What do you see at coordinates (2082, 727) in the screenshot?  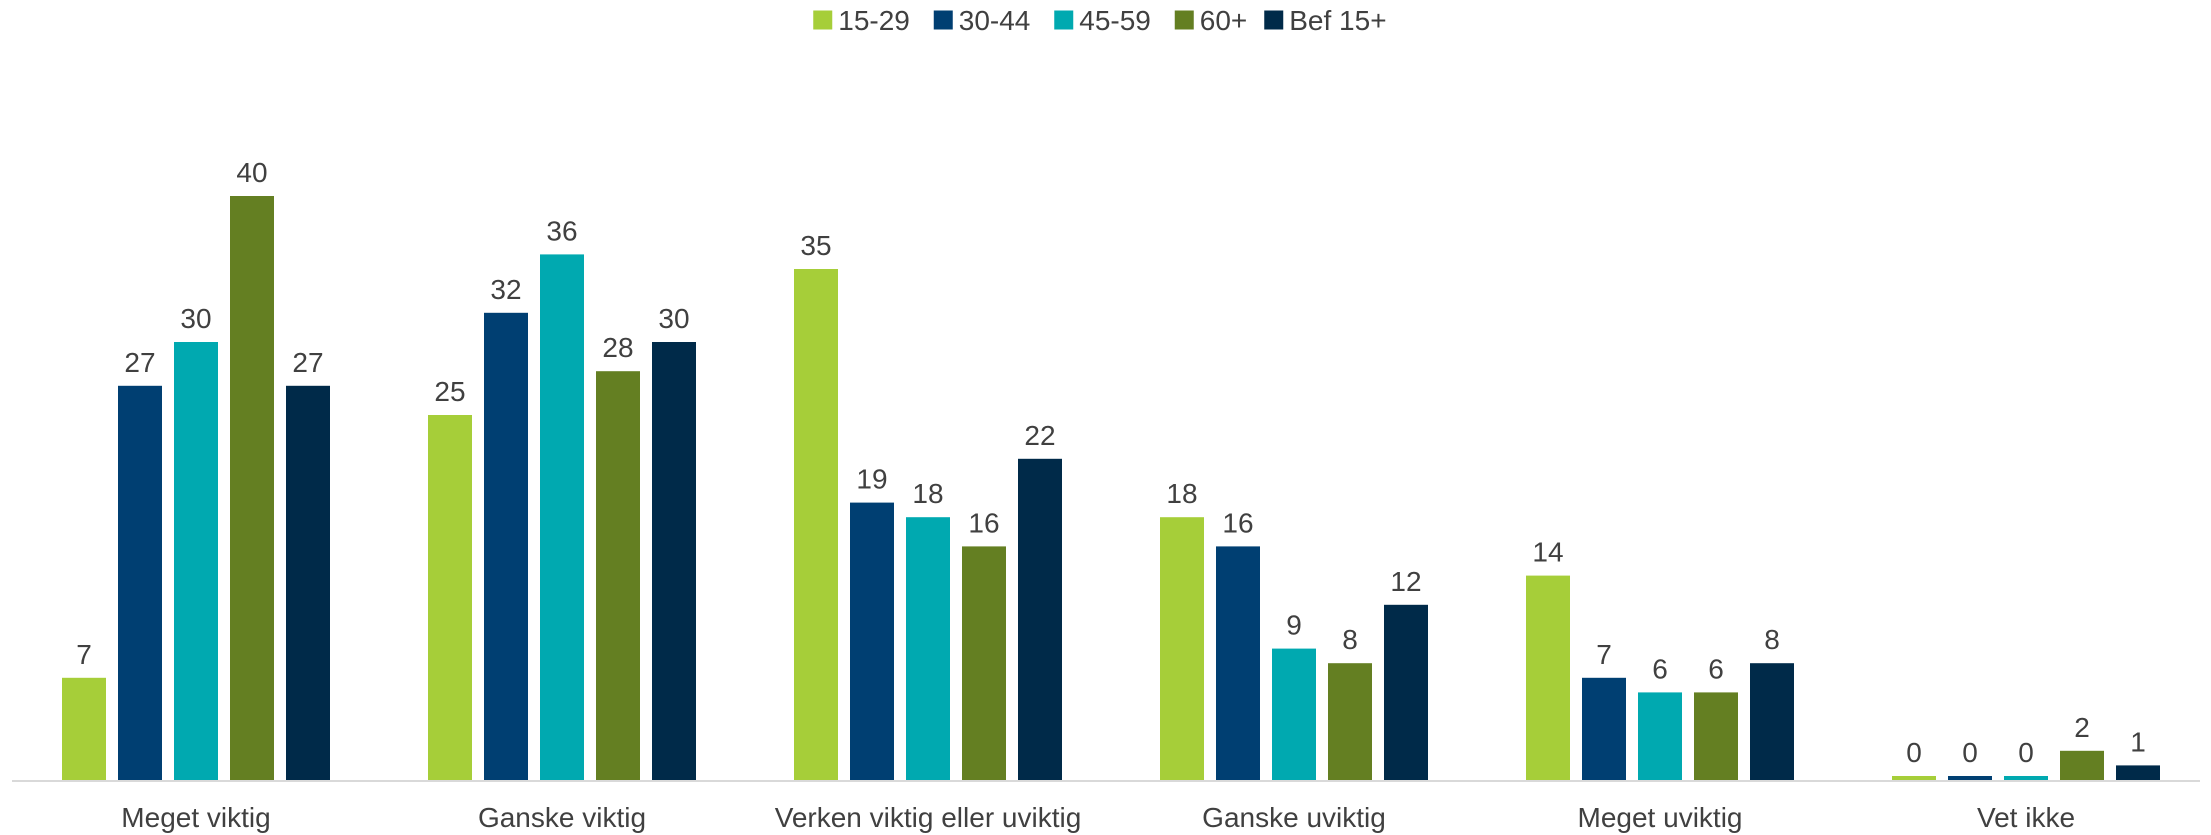 I see `data-label: 2` at bounding box center [2082, 727].